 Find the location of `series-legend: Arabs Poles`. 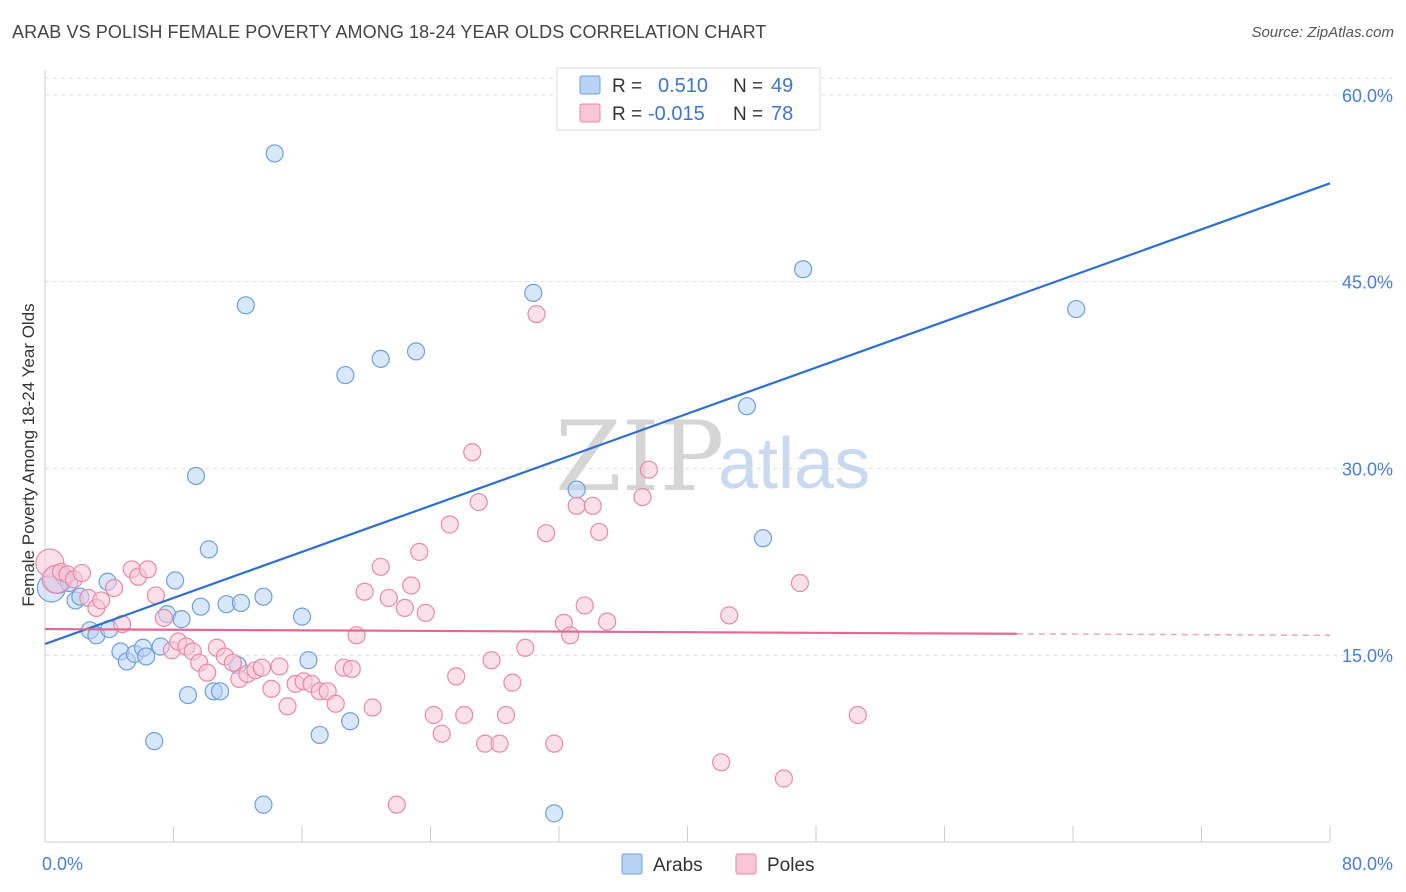

series-legend: Arabs Poles is located at coordinates (718, 864).